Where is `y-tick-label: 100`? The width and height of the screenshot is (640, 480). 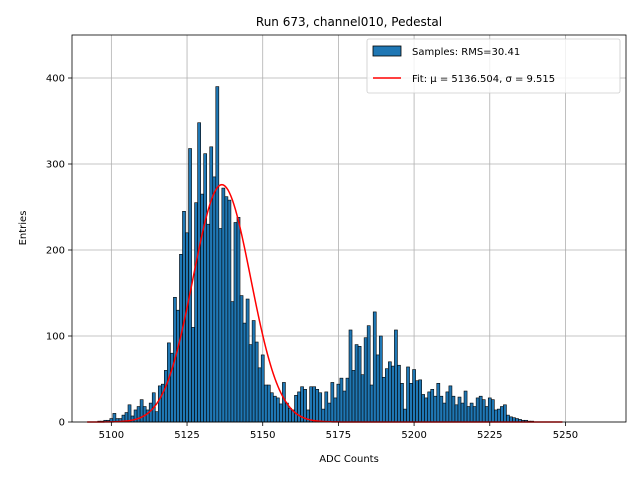 y-tick-label: 100 is located at coordinates (55, 337).